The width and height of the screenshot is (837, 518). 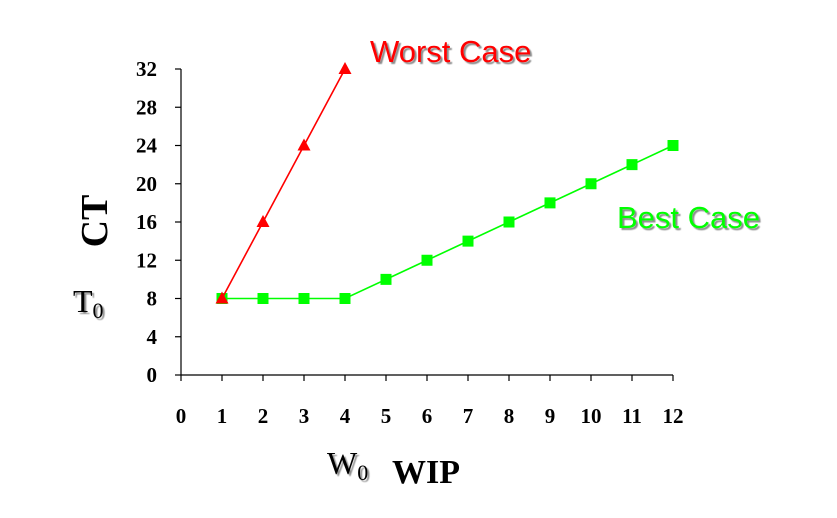 I want to click on x-tick-label: 12, so click(x=673, y=416).